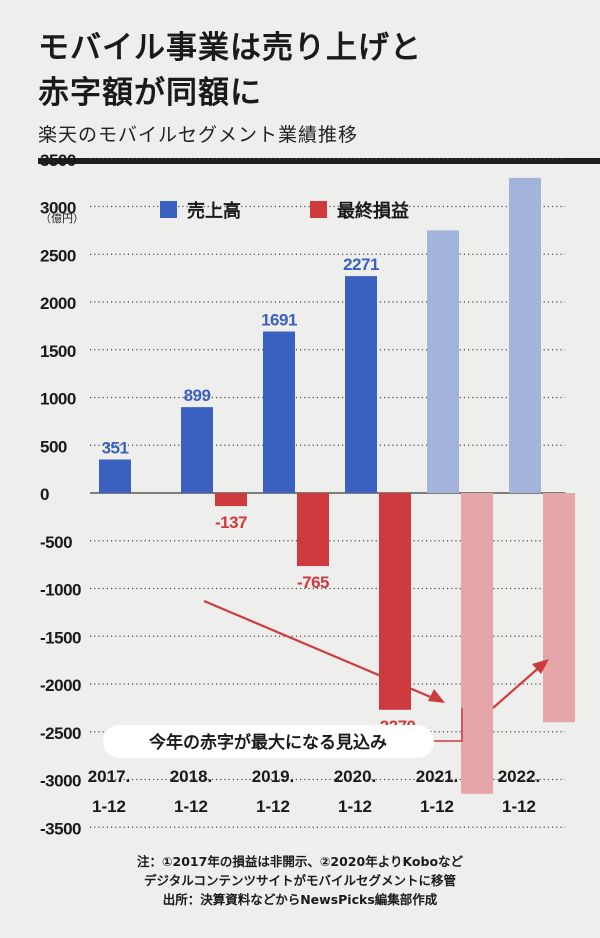 This screenshot has width=600, height=938. I want to click on x-tick-label-year: 2022., so click(519, 776).